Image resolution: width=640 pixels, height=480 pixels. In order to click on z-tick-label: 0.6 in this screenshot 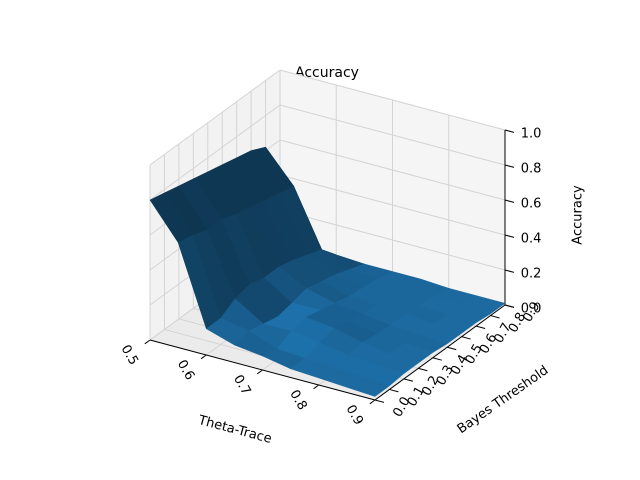, I will do `click(531, 204)`.